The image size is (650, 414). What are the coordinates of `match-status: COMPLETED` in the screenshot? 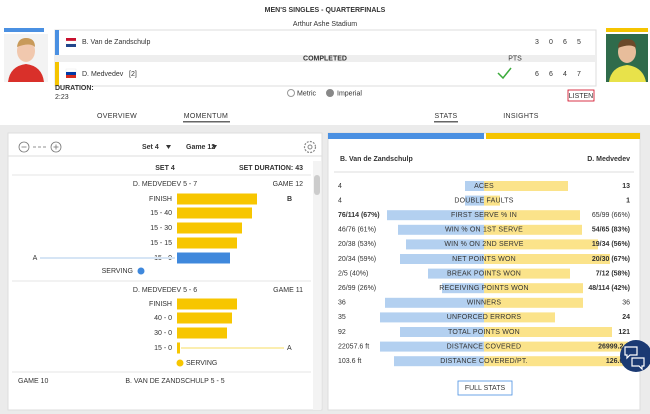 It's located at (325, 58).